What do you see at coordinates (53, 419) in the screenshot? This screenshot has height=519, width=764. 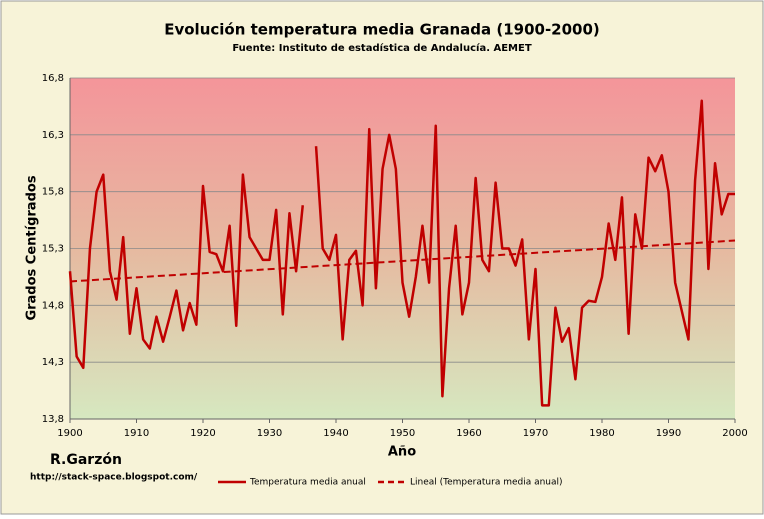 I see `y-tick-label: 13,8` at bounding box center [53, 419].